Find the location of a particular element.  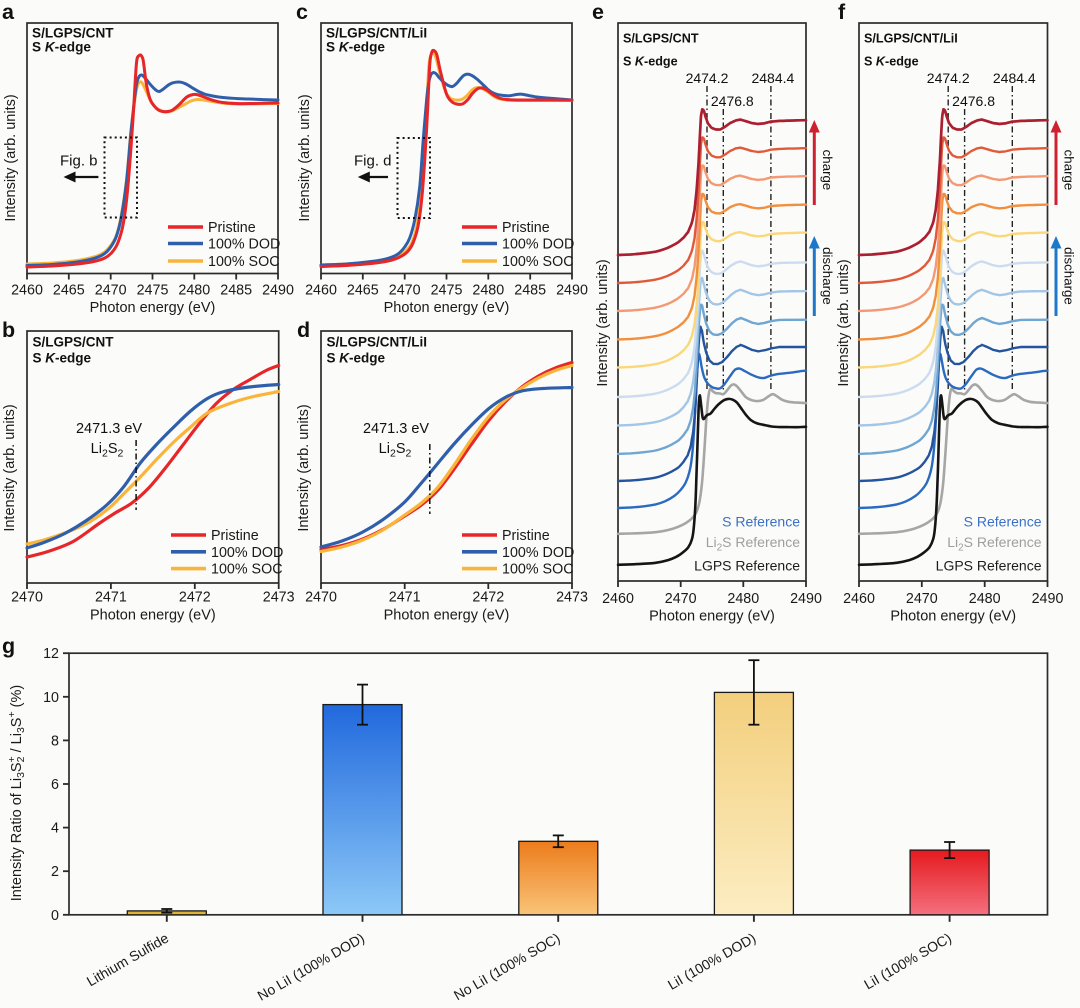

svg-text: c is located at coordinates (302, 12).